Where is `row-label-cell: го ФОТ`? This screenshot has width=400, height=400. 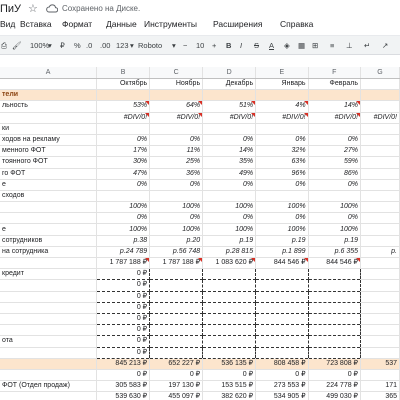 row-label-cell: го ФОТ is located at coordinates (49, 174).